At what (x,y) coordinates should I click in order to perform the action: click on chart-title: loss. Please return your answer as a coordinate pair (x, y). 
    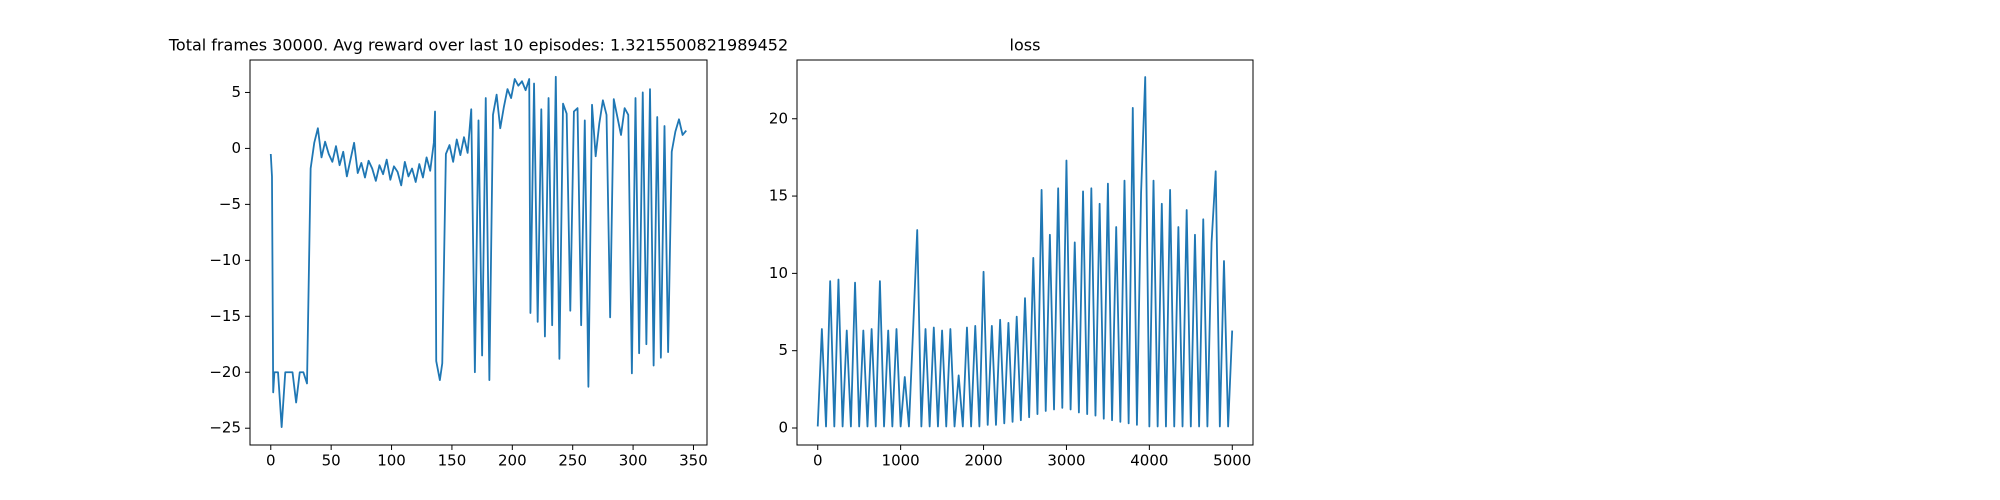
    Looking at the image, I should click on (1025, 45).